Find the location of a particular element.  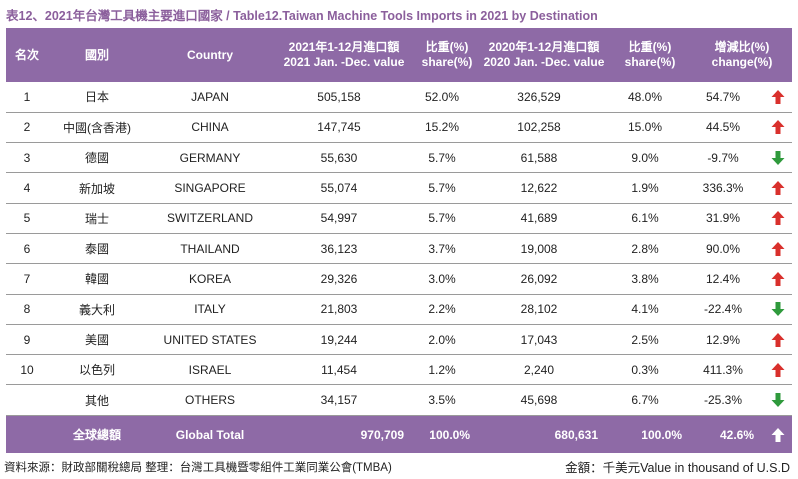

value-2020-cell: 45,698 is located at coordinates (539, 400).